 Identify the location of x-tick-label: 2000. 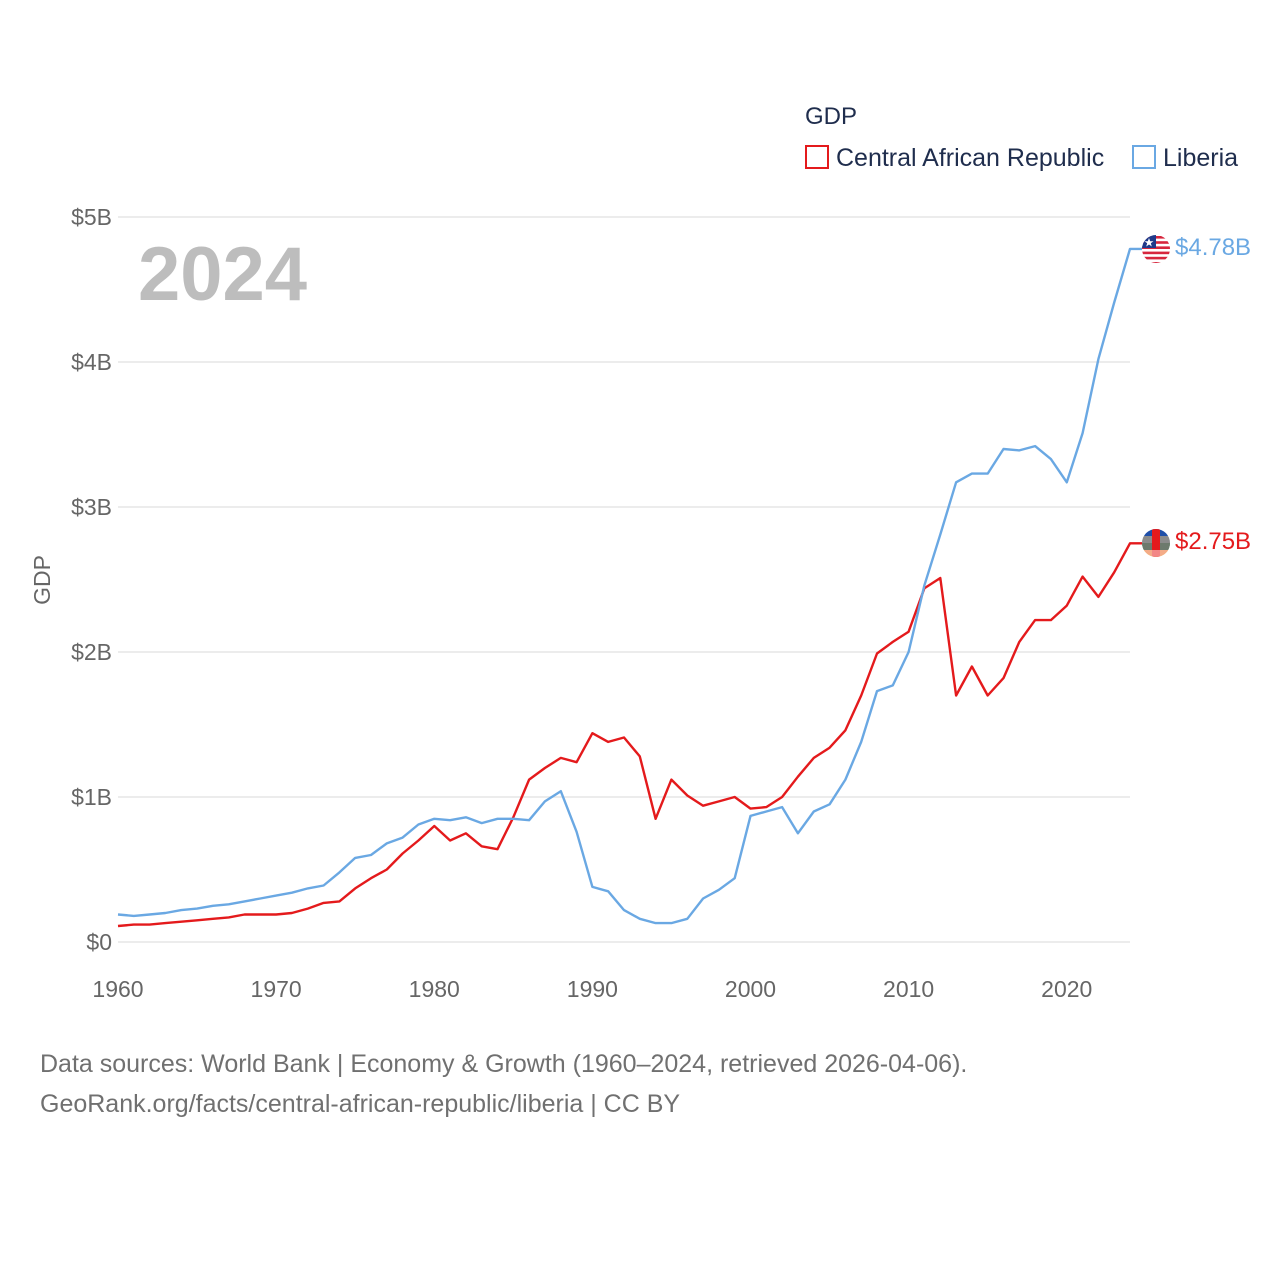
(750, 989).